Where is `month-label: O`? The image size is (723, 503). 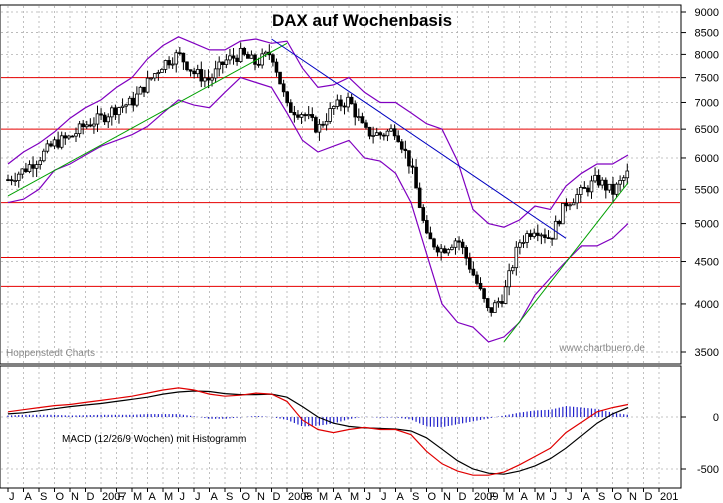 month-label: O is located at coordinates (60, 497).